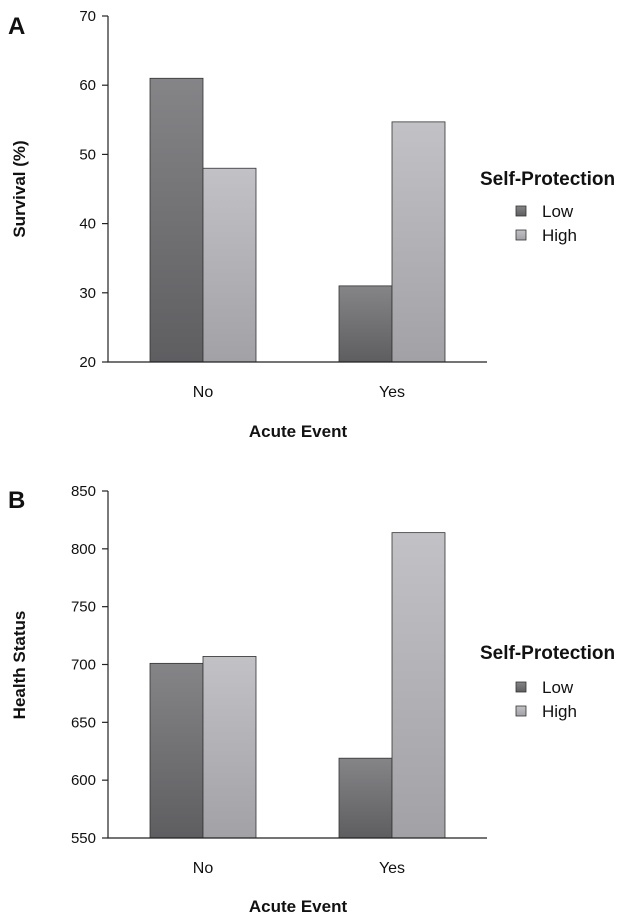  I want to click on legend-title-b: Self-Protection, so click(547, 653).